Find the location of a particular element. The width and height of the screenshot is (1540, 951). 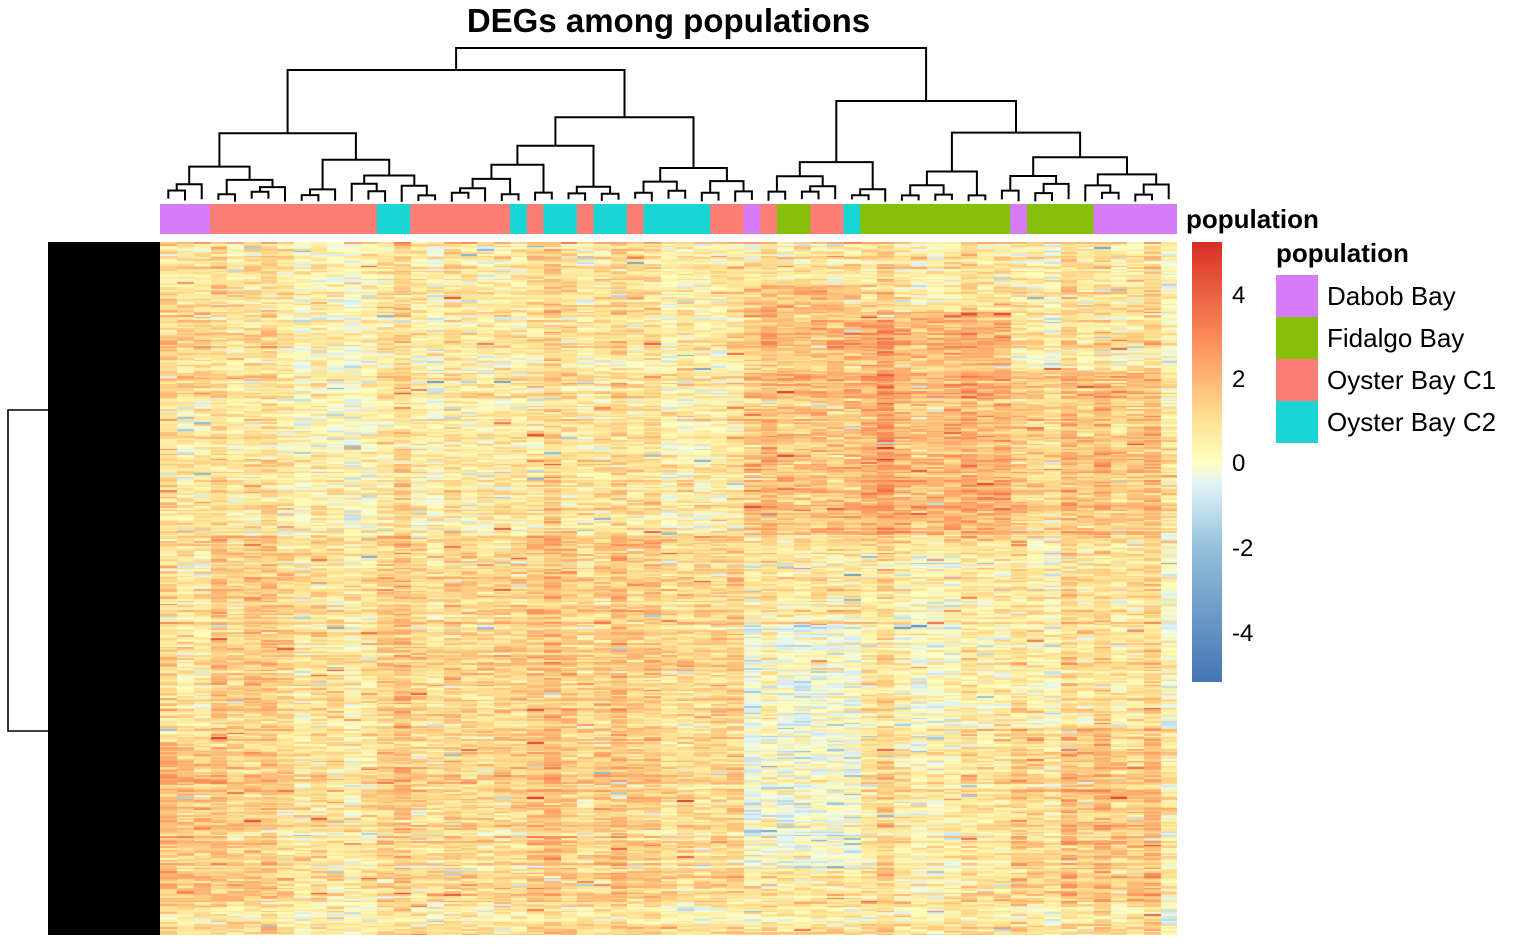

legend-label: Dabob Bay is located at coordinates (1391, 296).